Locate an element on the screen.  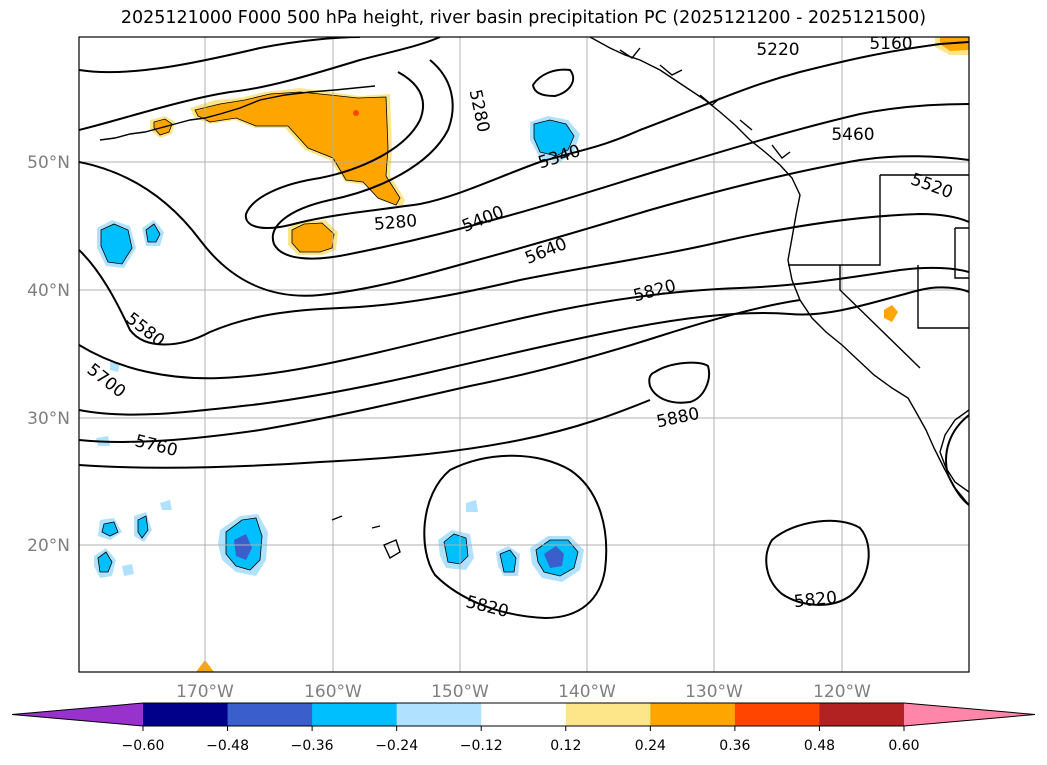
colorbar-tick-label: 0.36 is located at coordinates (734, 746).